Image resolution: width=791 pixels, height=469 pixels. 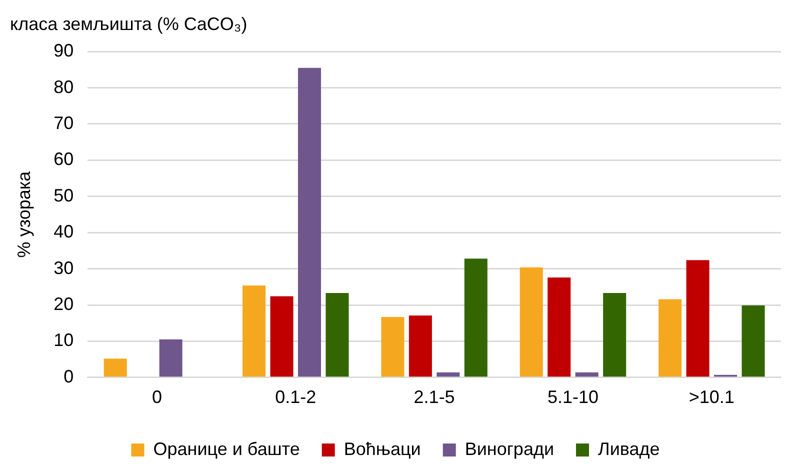 What do you see at coordinates (64, 304) in the screenshot?
I see `y-tick-label: 20` at bounding box center [64, 304].